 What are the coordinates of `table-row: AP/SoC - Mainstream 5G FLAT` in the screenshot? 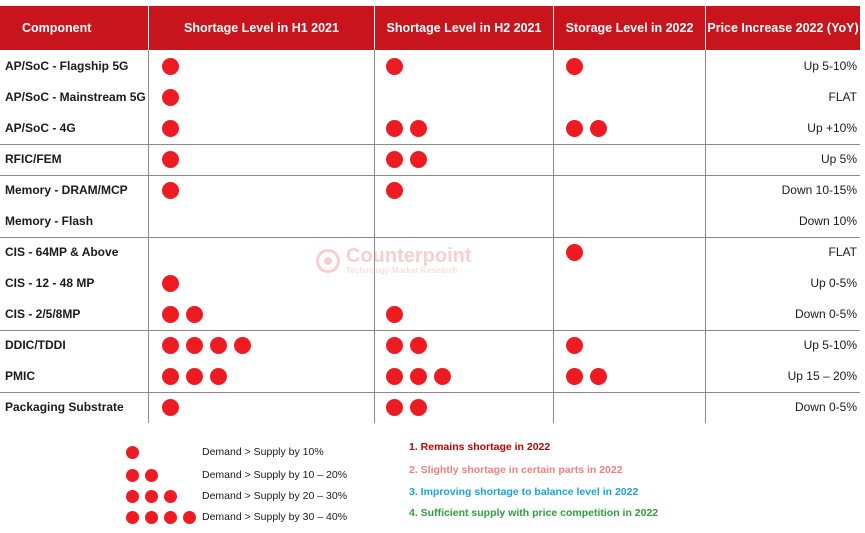 It's located at (430, 97).